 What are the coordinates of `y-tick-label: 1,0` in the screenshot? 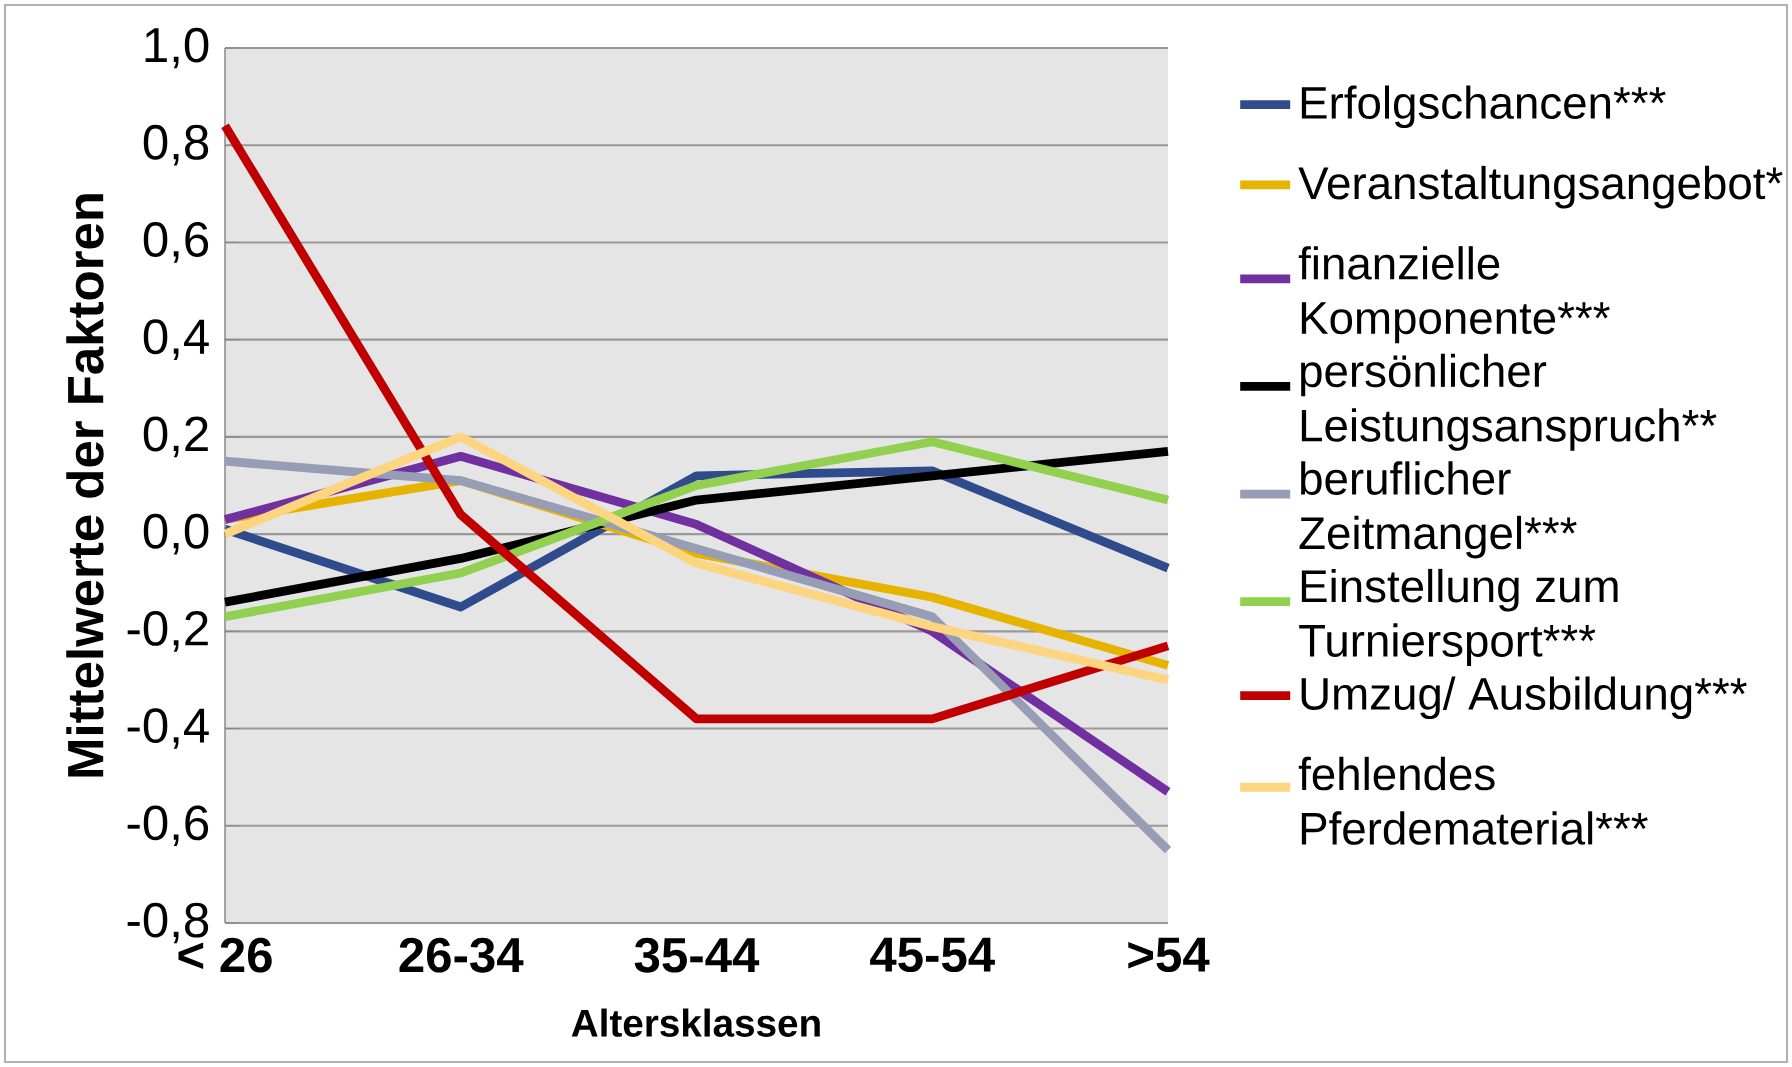 It's located at (177, 48).